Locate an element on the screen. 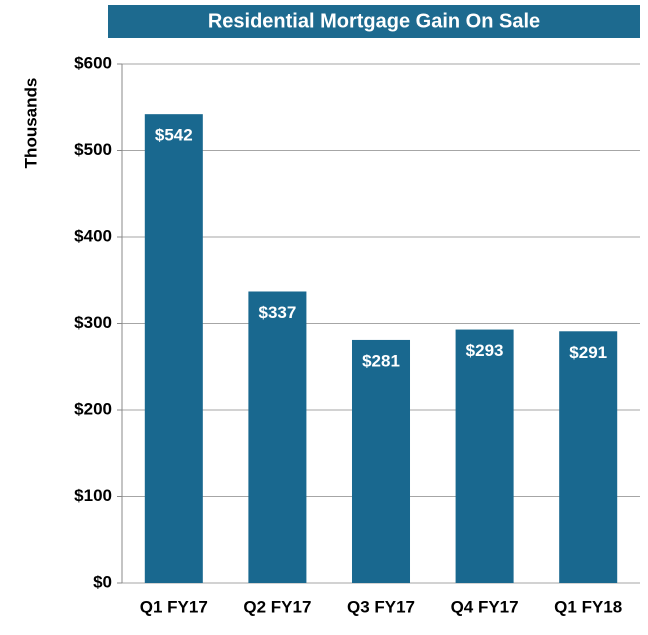  x-tick-label: Q1 FY17 is located at coordinates (174, 606).